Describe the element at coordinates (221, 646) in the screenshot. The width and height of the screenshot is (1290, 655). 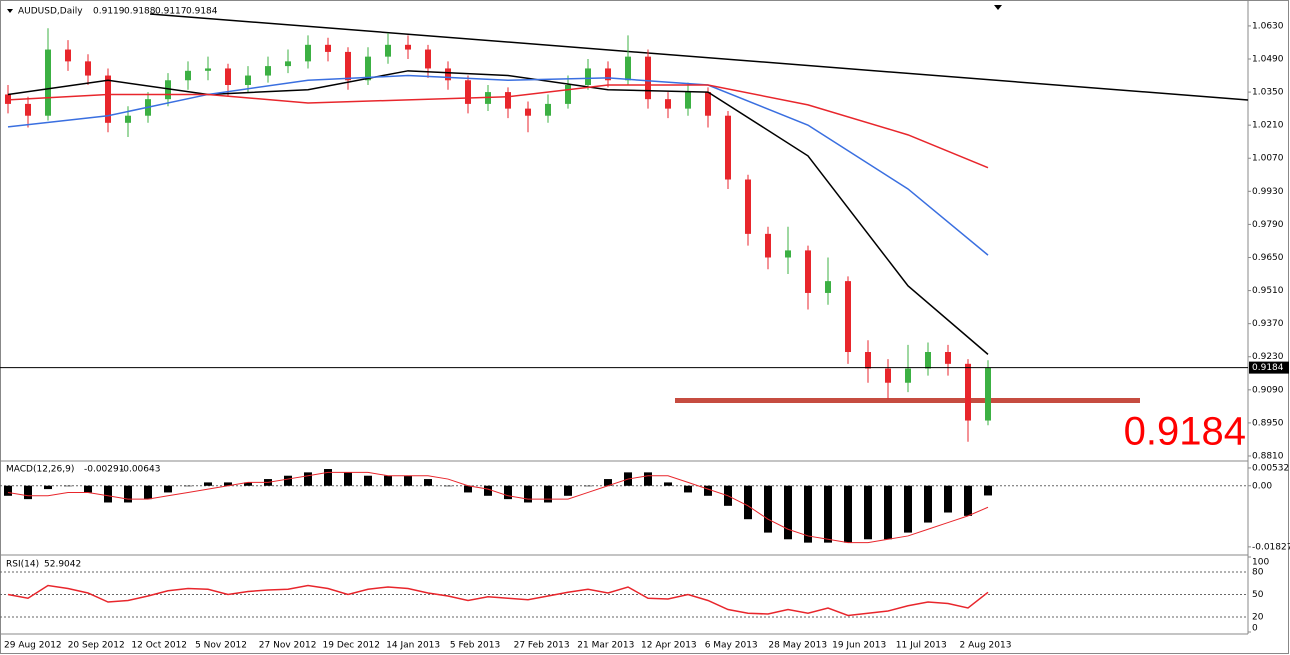
I see `x-tick-label: 5 Nov 2012` at that location.